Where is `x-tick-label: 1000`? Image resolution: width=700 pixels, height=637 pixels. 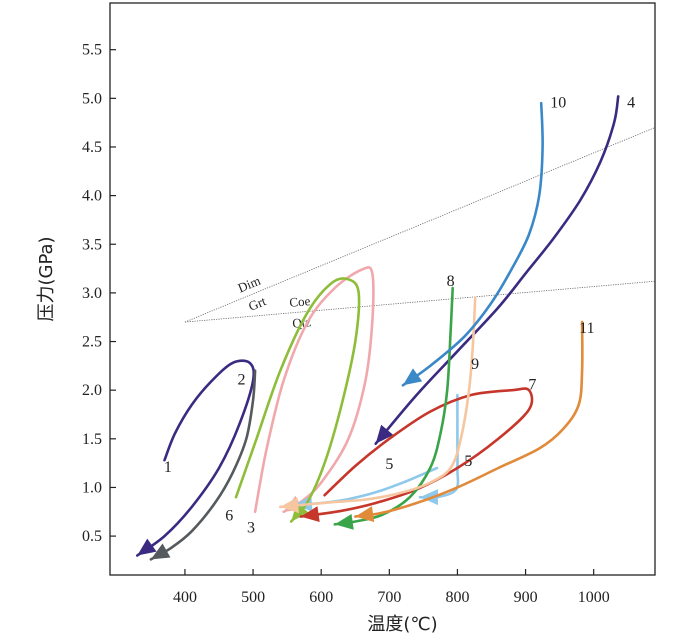
x-tick-label: 1000 is located at coordinates (594, 597).